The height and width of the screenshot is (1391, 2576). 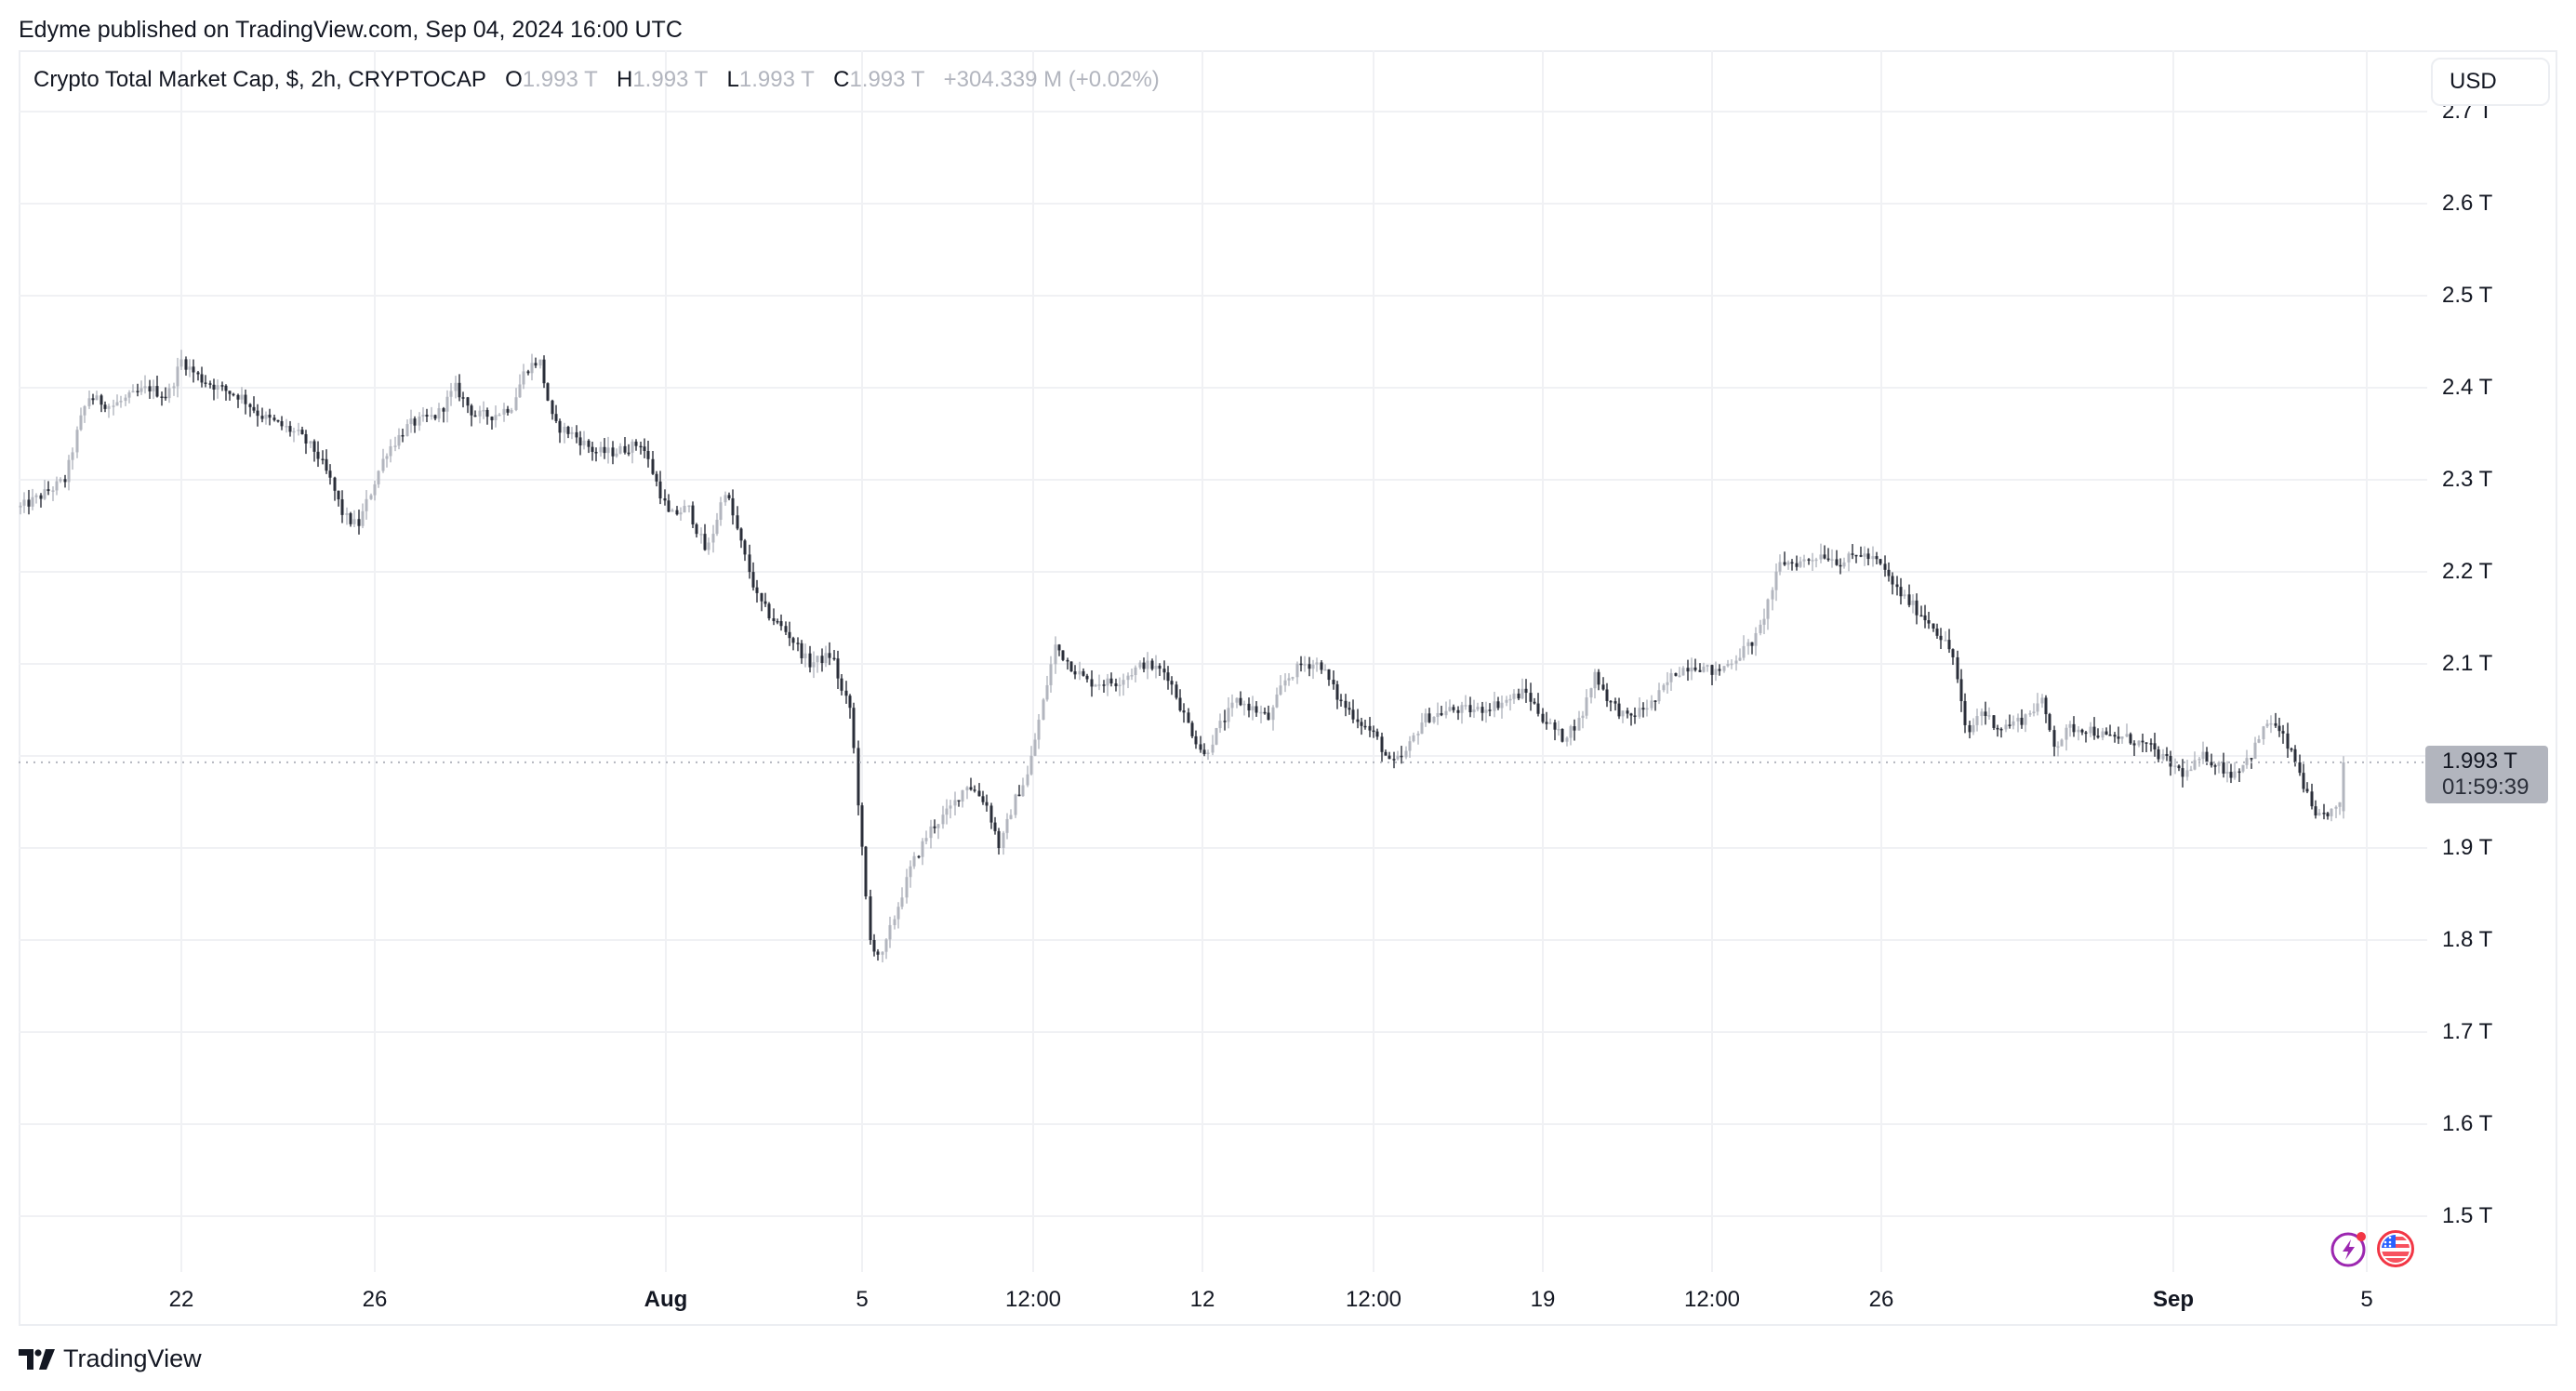 I want to click on time-axis-label: 12, so click(x=1202, y=1299).